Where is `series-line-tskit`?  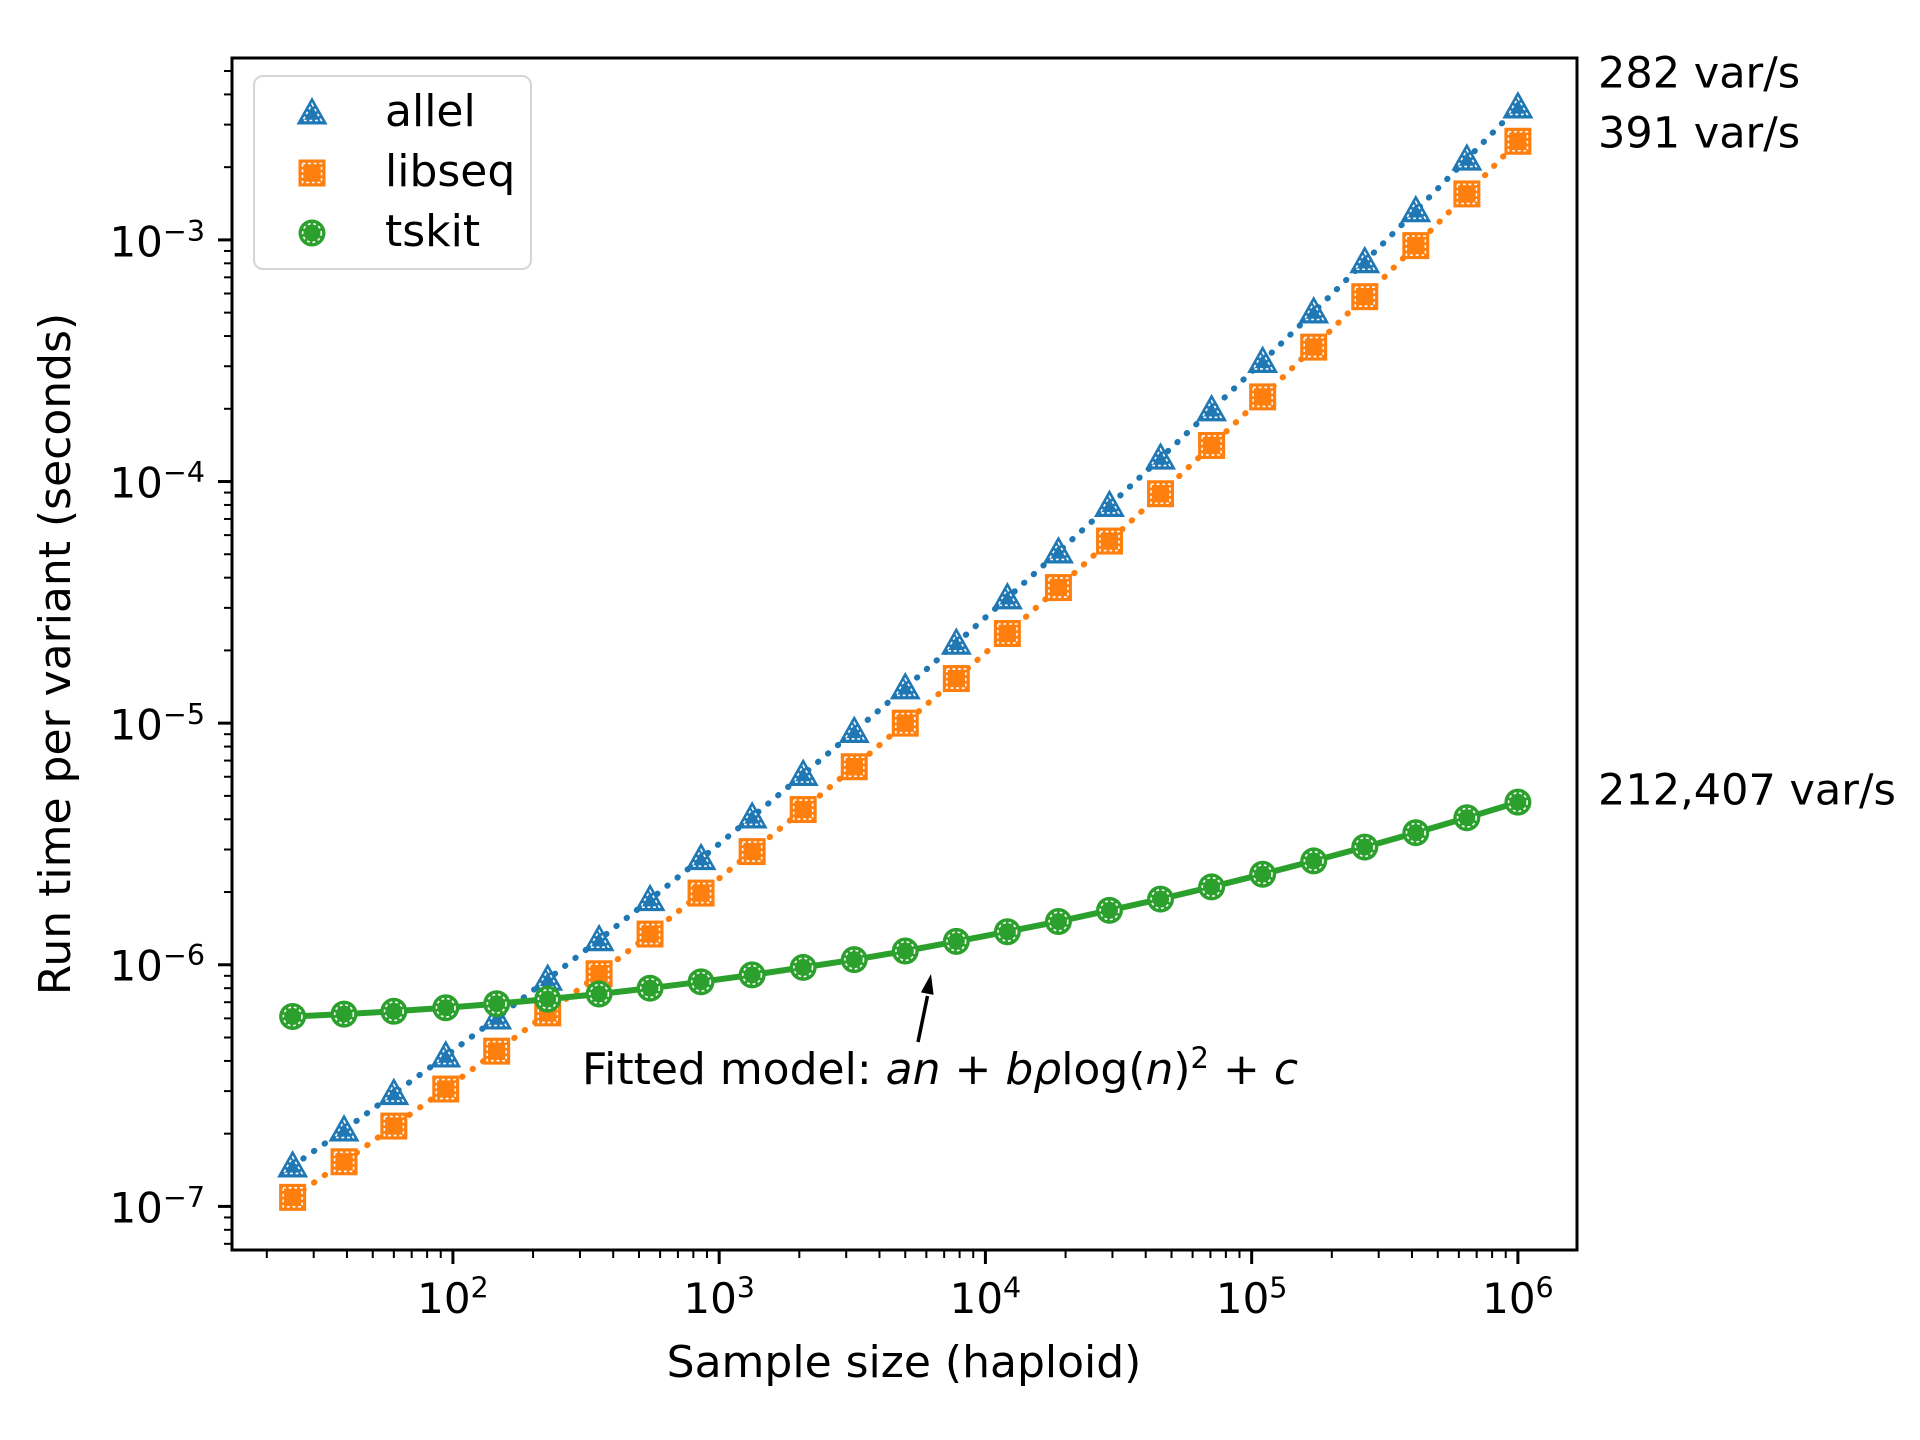
series-line-tskit is located at coordinates (905, 909).